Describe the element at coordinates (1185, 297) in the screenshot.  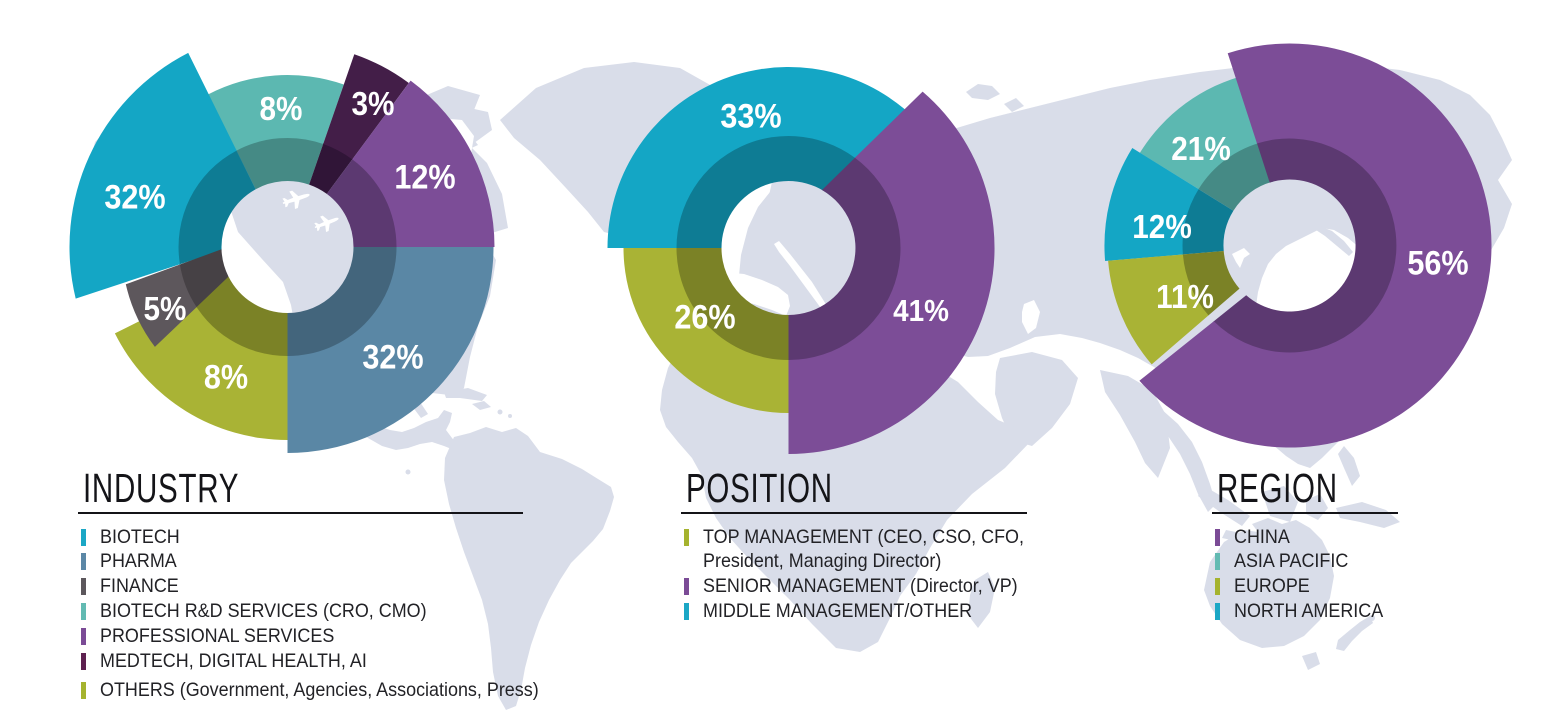
I see `svg-text: 11%` at that location.